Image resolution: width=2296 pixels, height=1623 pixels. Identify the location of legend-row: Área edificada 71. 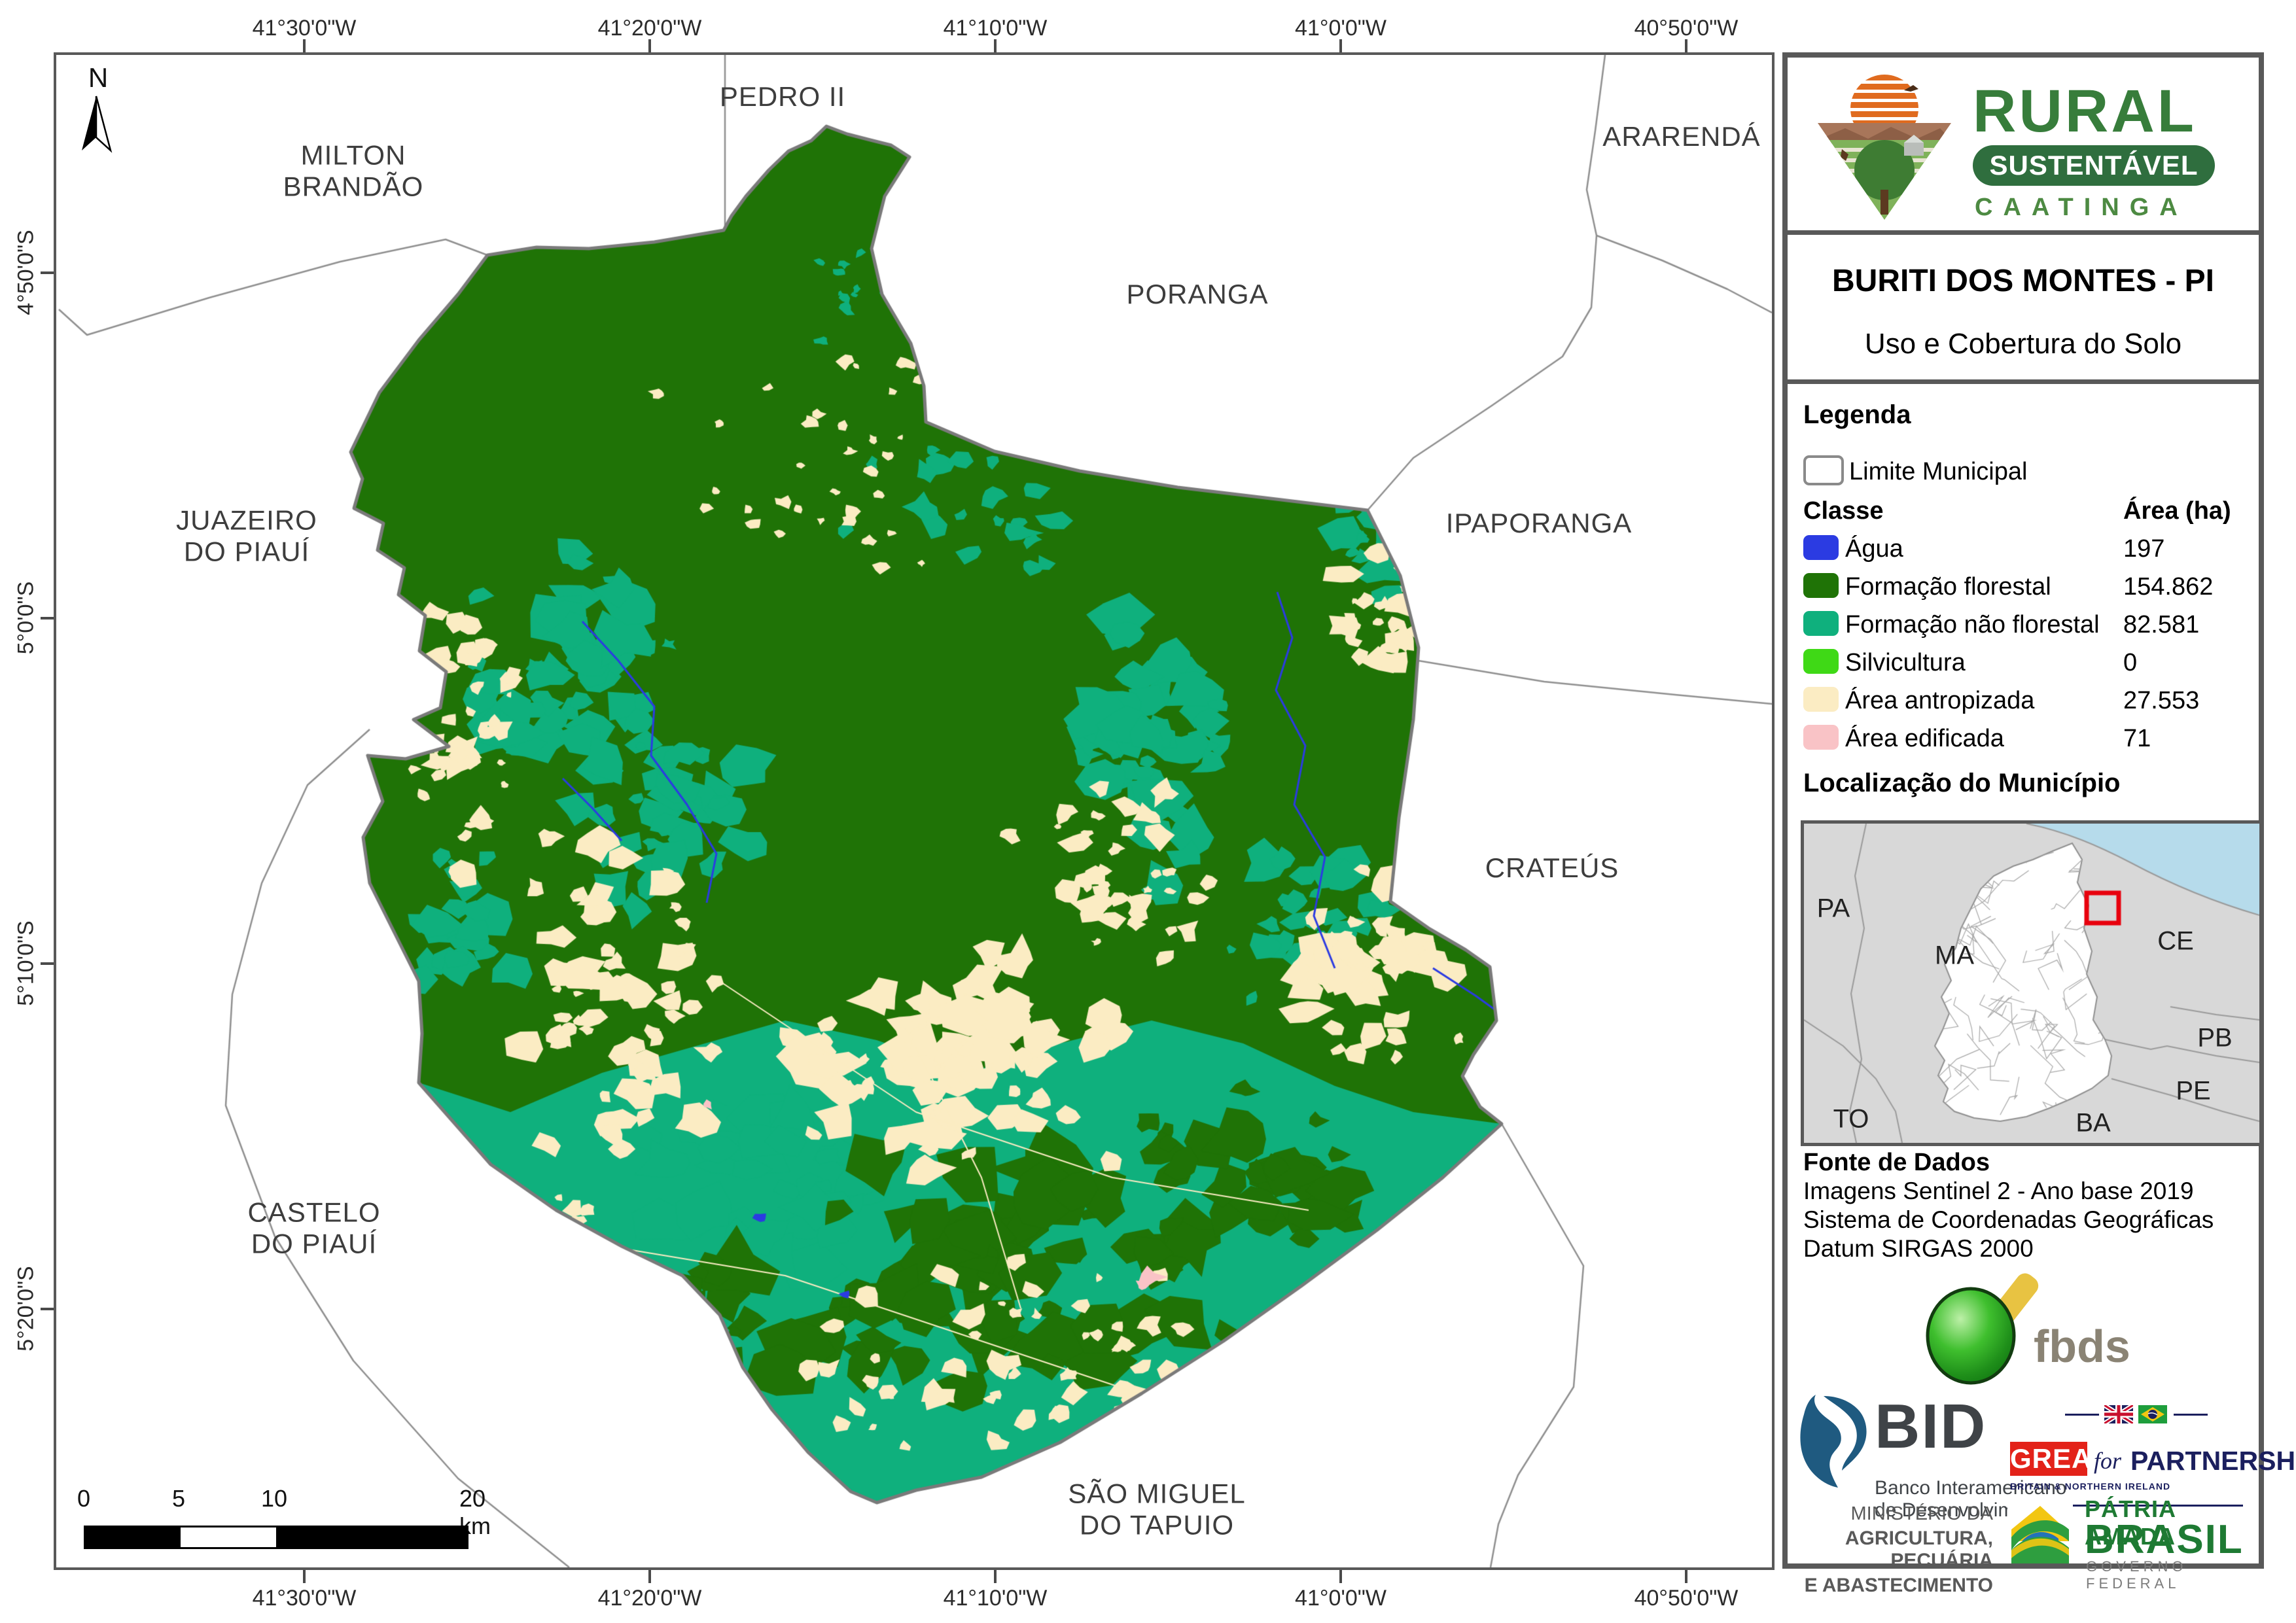
(2026, 738).